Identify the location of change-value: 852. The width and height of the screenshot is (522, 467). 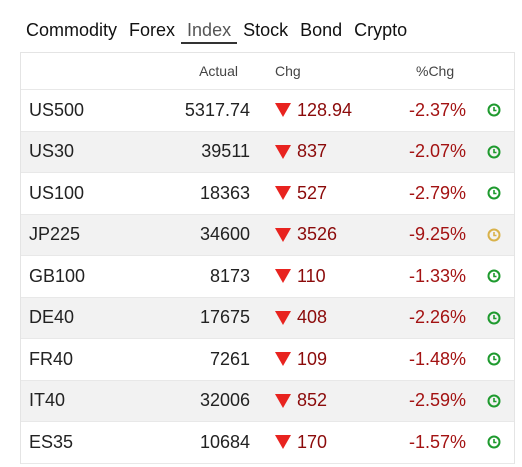
(312, 400).